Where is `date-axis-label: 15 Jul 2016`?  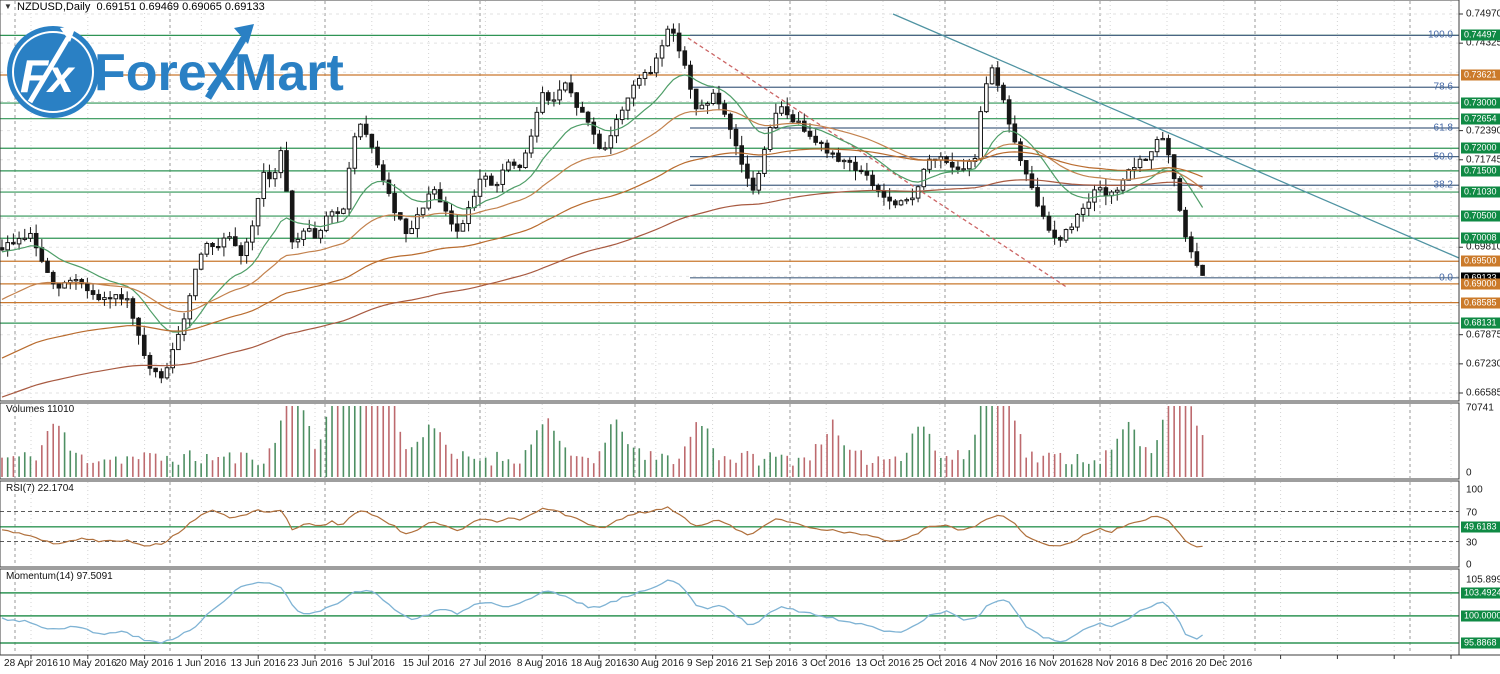 date-axis-label: 15 Jul 2016 is located at coordinates (428, 663).